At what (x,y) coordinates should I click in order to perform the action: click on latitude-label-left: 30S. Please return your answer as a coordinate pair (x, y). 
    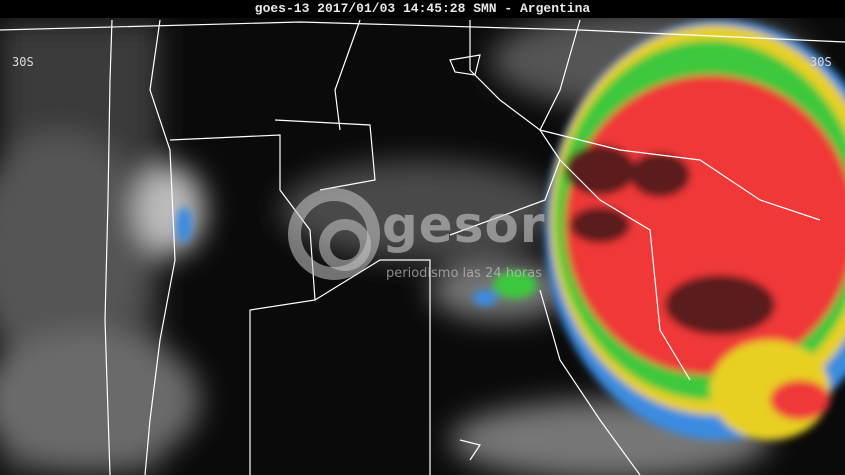
    Looking at the image, I should click on (23, 62).